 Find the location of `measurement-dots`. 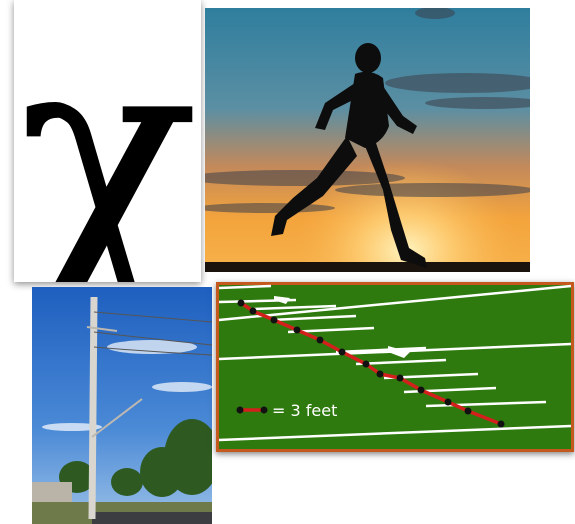

measurement-dots is located at coordinates (371, 363).